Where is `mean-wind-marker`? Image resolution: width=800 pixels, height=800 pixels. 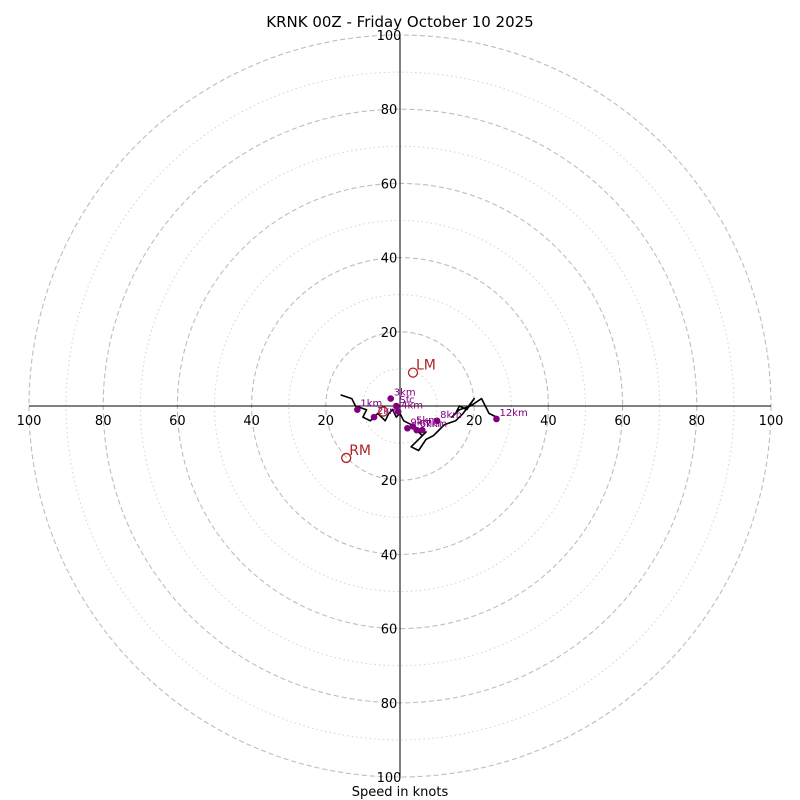
mean-wind-marker is located at coordinates (383, 411).